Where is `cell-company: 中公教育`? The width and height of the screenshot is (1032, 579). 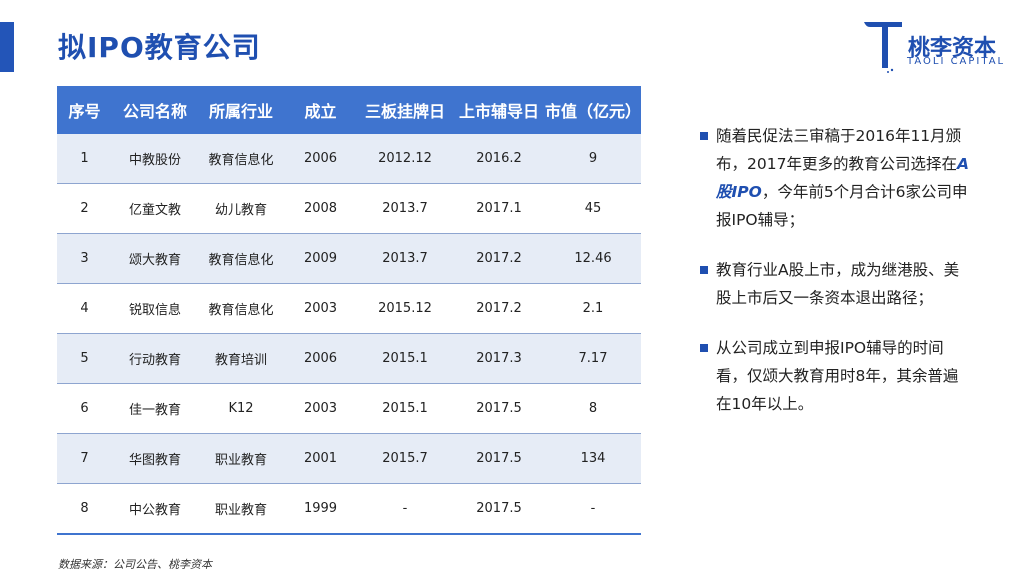
cell-company: 中公教育 is located at coordinates (155, 509).